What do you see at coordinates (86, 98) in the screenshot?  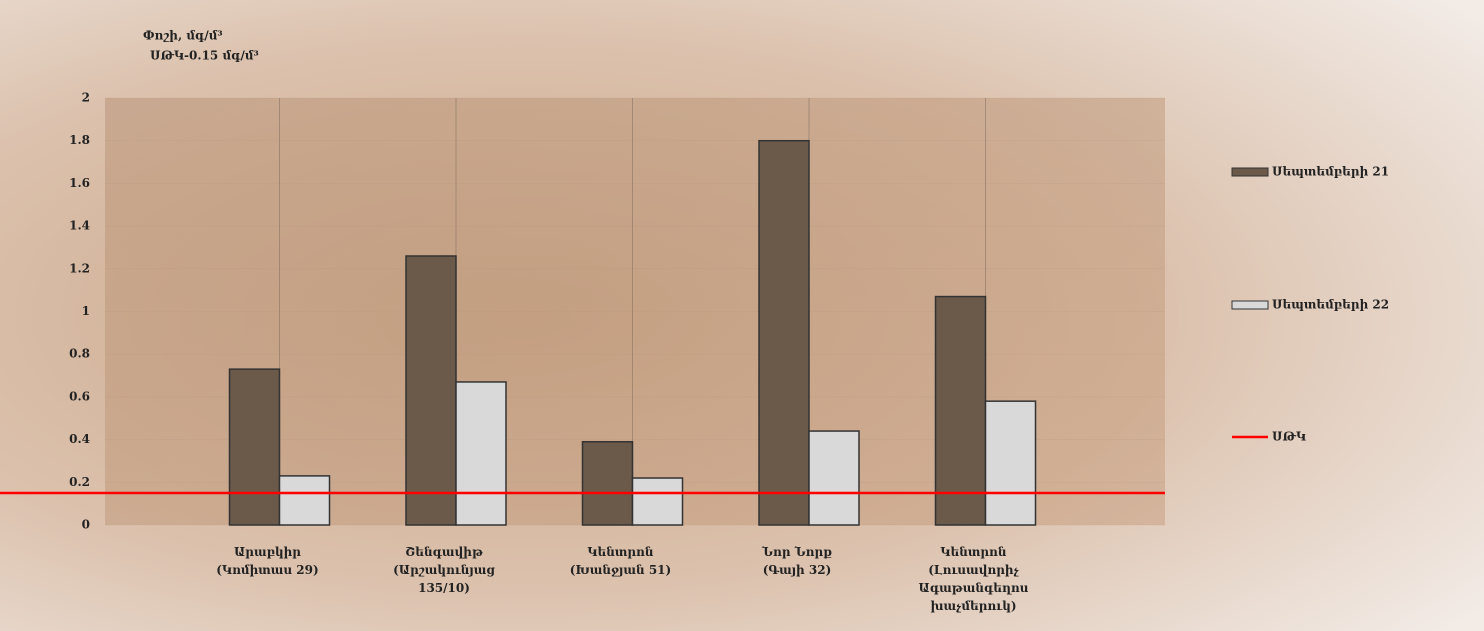 I see `y-tick-label: 2` at bounding box center [86, 98].